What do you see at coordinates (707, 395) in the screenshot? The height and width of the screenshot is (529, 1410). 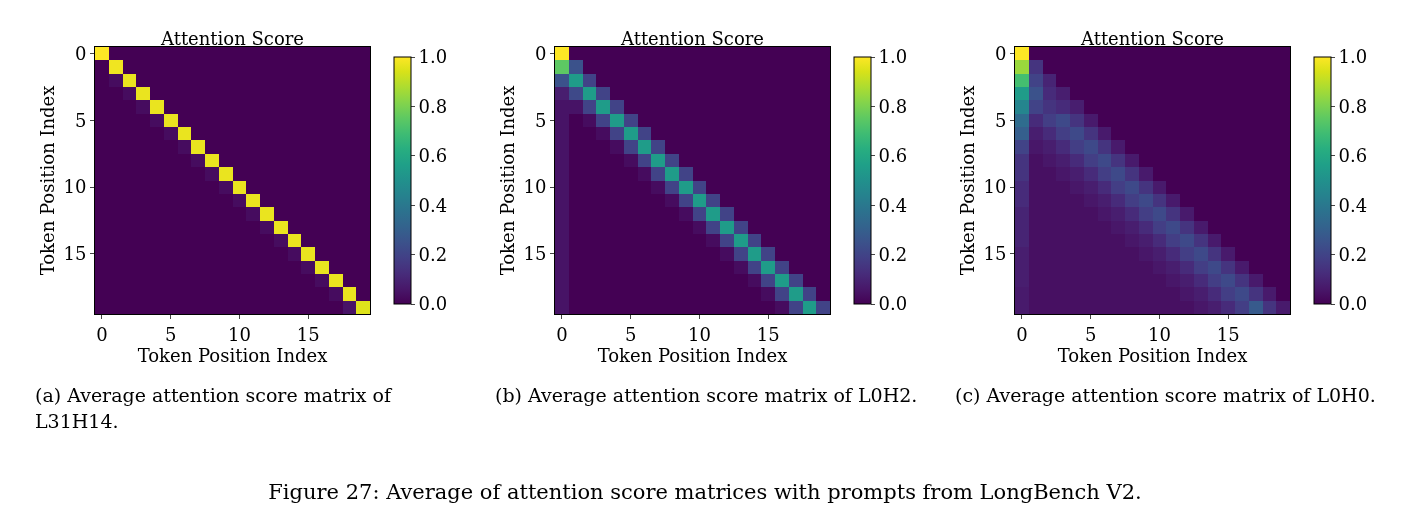 I see `text: (b) Average attention score matrix of L0H2.` at bounding box center [707, 395].